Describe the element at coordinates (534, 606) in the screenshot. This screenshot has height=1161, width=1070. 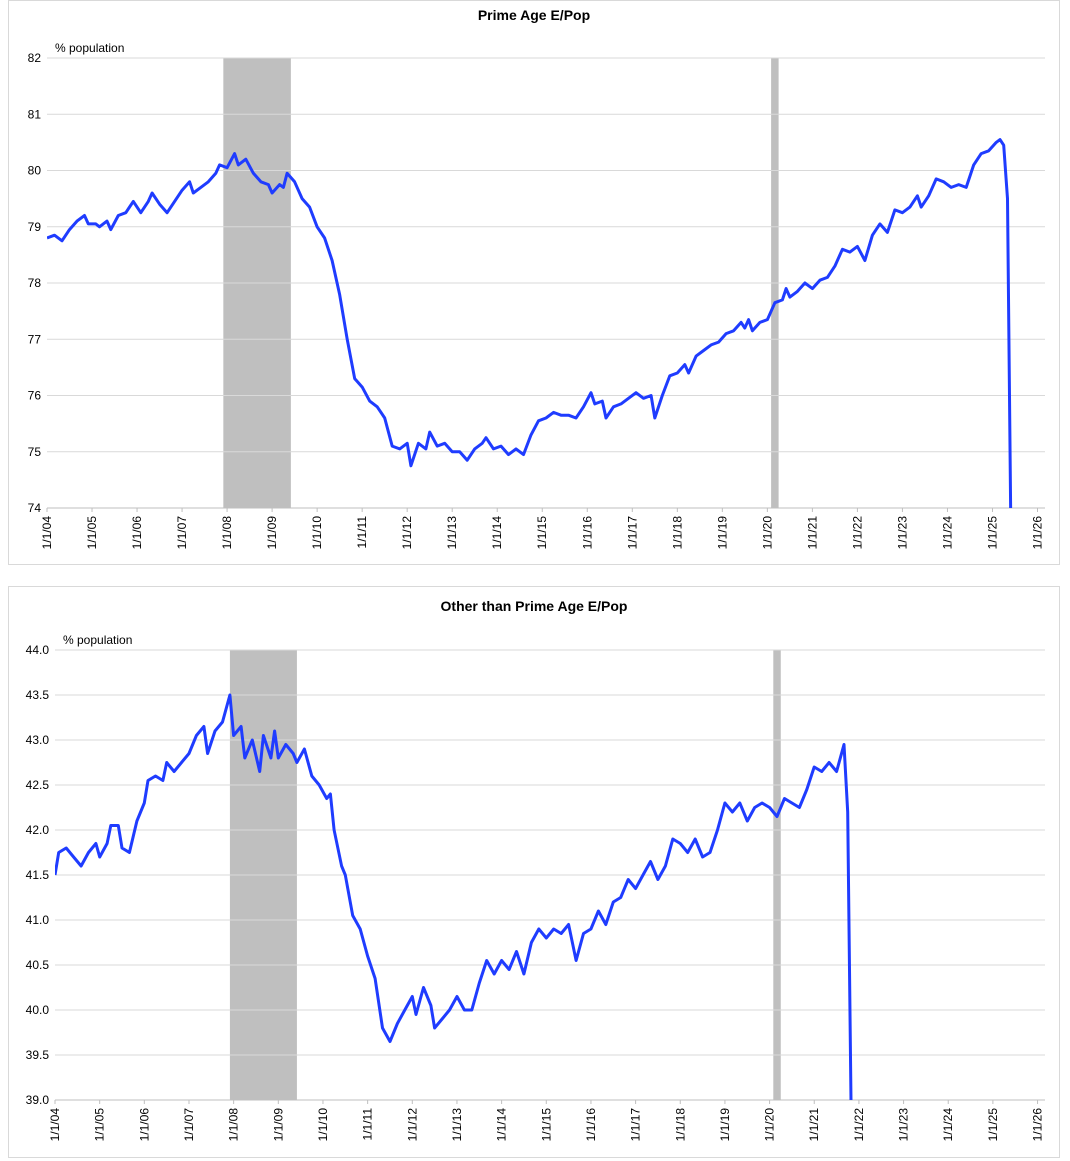
I see `chart-title: Other than Prime Age E/Pop` at that location.